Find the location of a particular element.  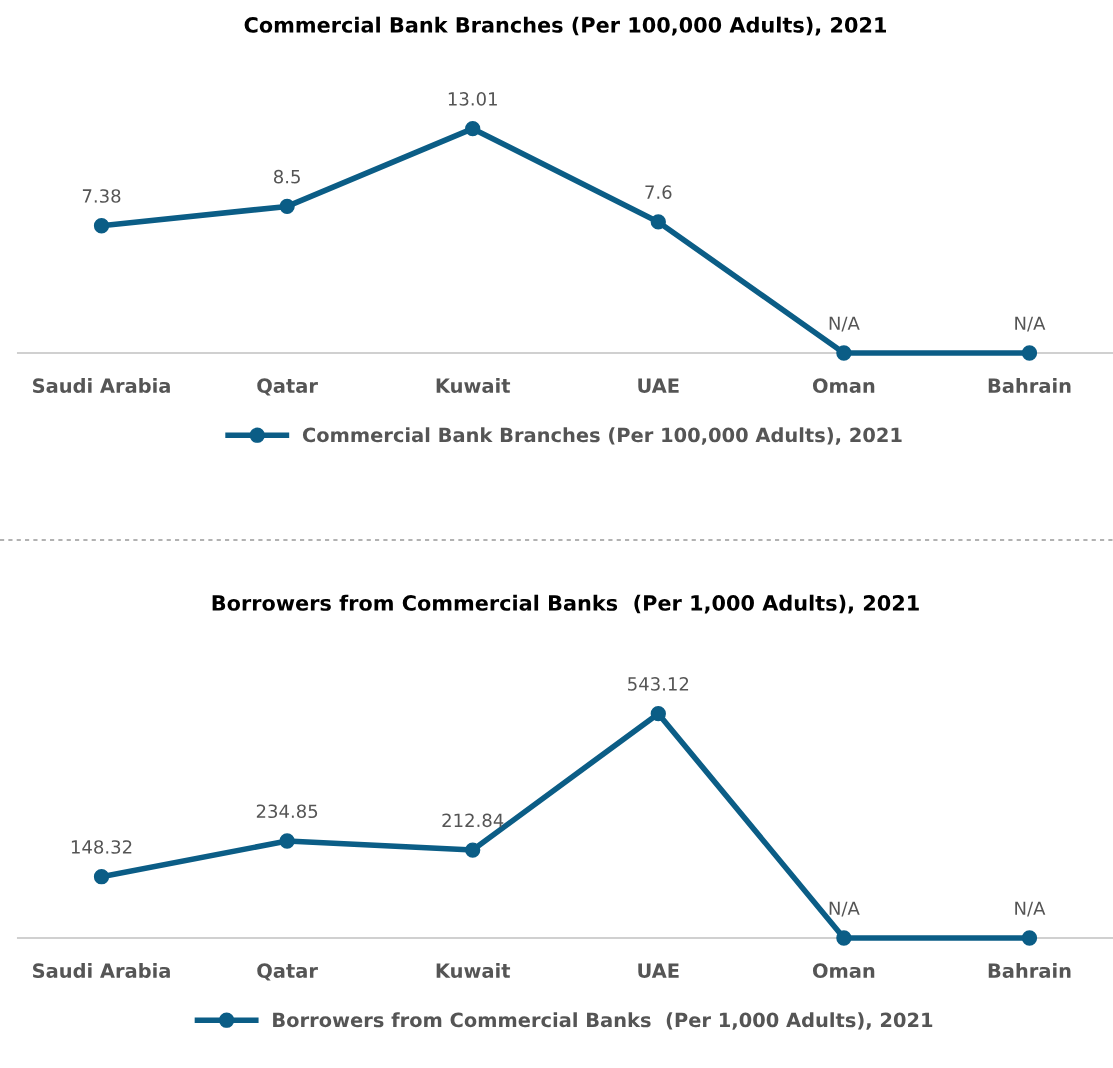

chart-title: Borrowers from Commercial Banks (Per 1,000 Adults), 2021 is located at coordinates (565, 604).